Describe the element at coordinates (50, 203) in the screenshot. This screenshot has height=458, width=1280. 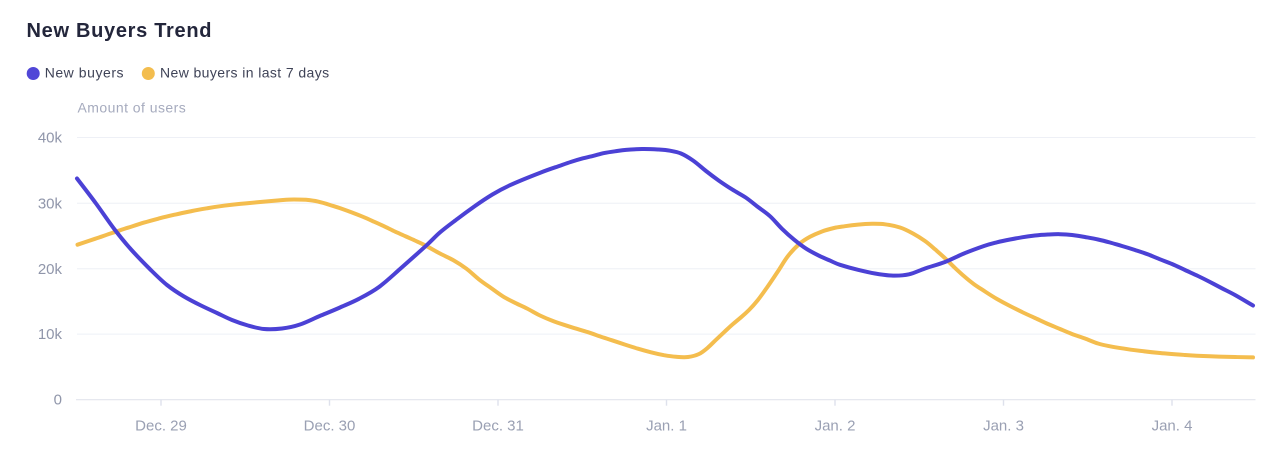
I see `svg-text: 30k` at that location.